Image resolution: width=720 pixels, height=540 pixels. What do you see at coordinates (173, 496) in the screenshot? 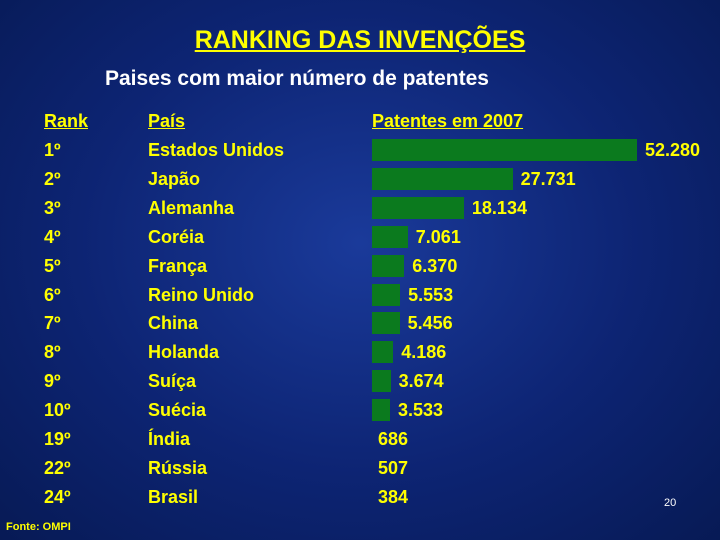
I see `country-cell: Brasil` at bounding box center [173, 496].